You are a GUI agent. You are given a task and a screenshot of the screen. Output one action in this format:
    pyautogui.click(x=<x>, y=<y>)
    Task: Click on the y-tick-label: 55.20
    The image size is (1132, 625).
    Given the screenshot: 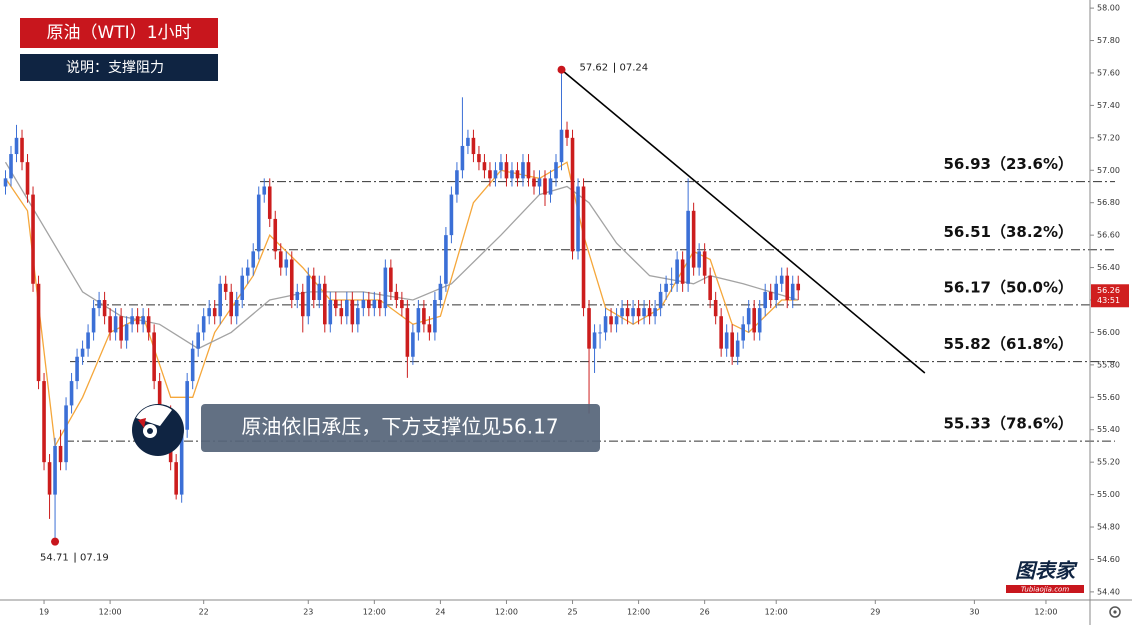 What is the action you would take?
    pyautogui.click(x=1108, y=462)
    